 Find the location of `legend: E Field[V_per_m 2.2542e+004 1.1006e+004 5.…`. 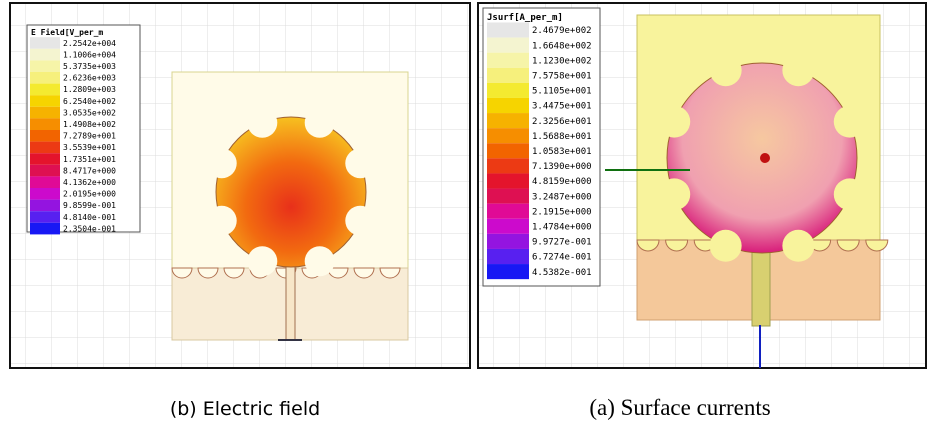

legend: E Field[V_per_m 2.2542e+004 1.1006e+004 5.… is located at coordinates (83, 129).